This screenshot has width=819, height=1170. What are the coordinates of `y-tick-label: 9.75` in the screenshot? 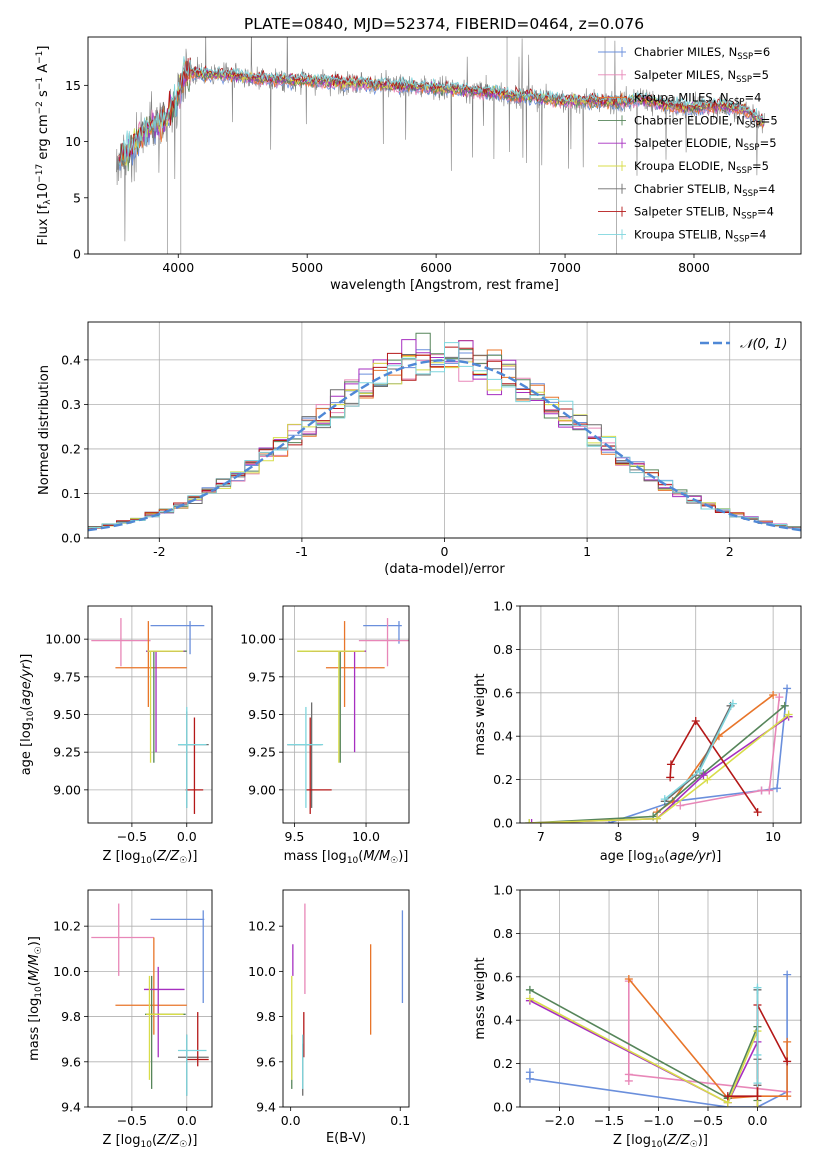 It's located at (262, 676).